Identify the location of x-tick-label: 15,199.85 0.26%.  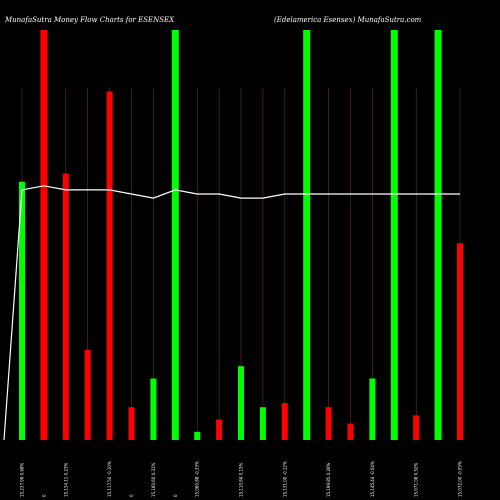
(328, 479).